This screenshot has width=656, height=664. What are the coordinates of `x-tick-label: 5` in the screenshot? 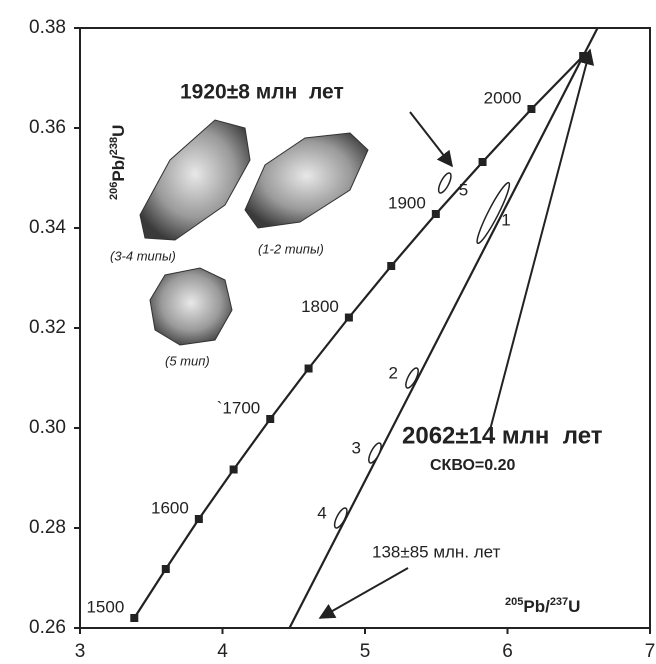 It's located at (365, 651).